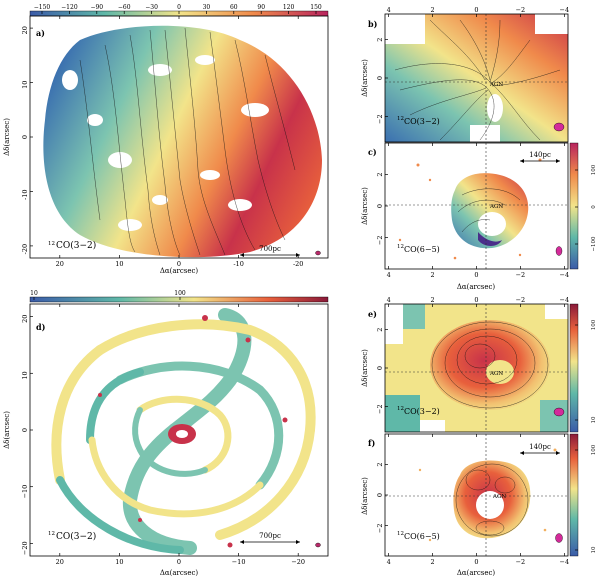 Image resolution: width=600 pixels, height=583 pixels. I want to click on line-label-c: 12 CO(6−5), so click(418, 249).